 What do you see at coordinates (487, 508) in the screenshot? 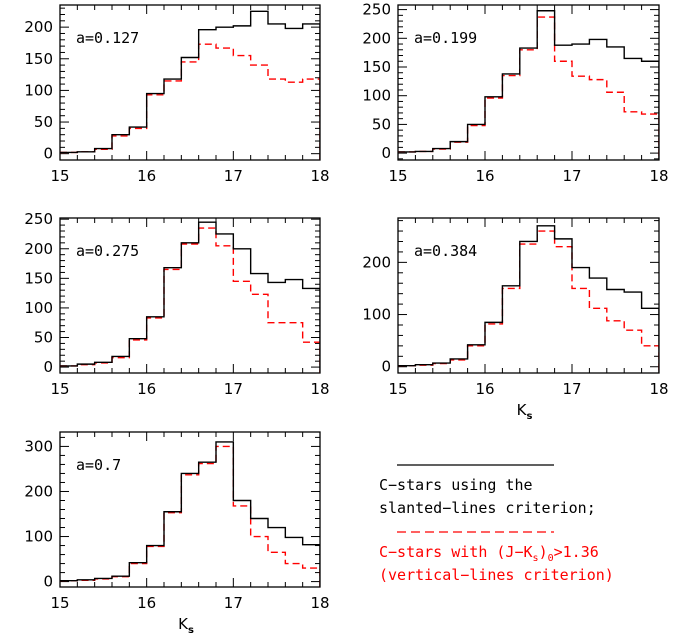
I see `legend-black-text-line-2: slanted−lines criterion;` at bounding box center [487, 508].